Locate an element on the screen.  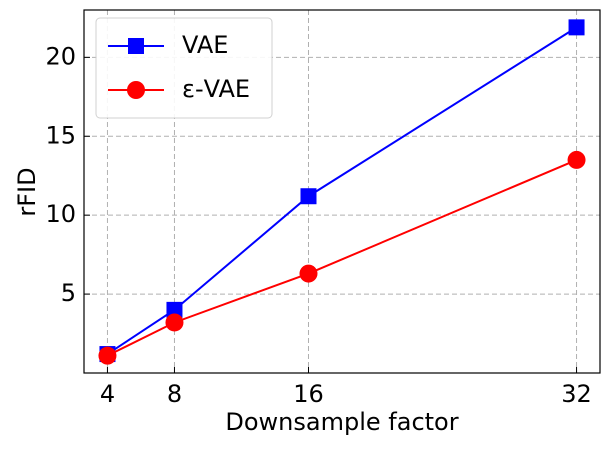
x-tick-label: 32 is located at coordinates (576, 394).